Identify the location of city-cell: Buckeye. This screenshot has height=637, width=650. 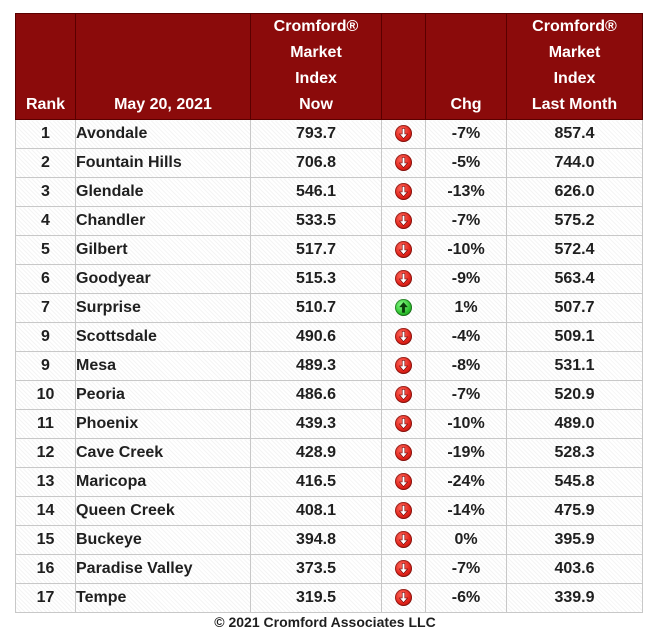
(163, 540).